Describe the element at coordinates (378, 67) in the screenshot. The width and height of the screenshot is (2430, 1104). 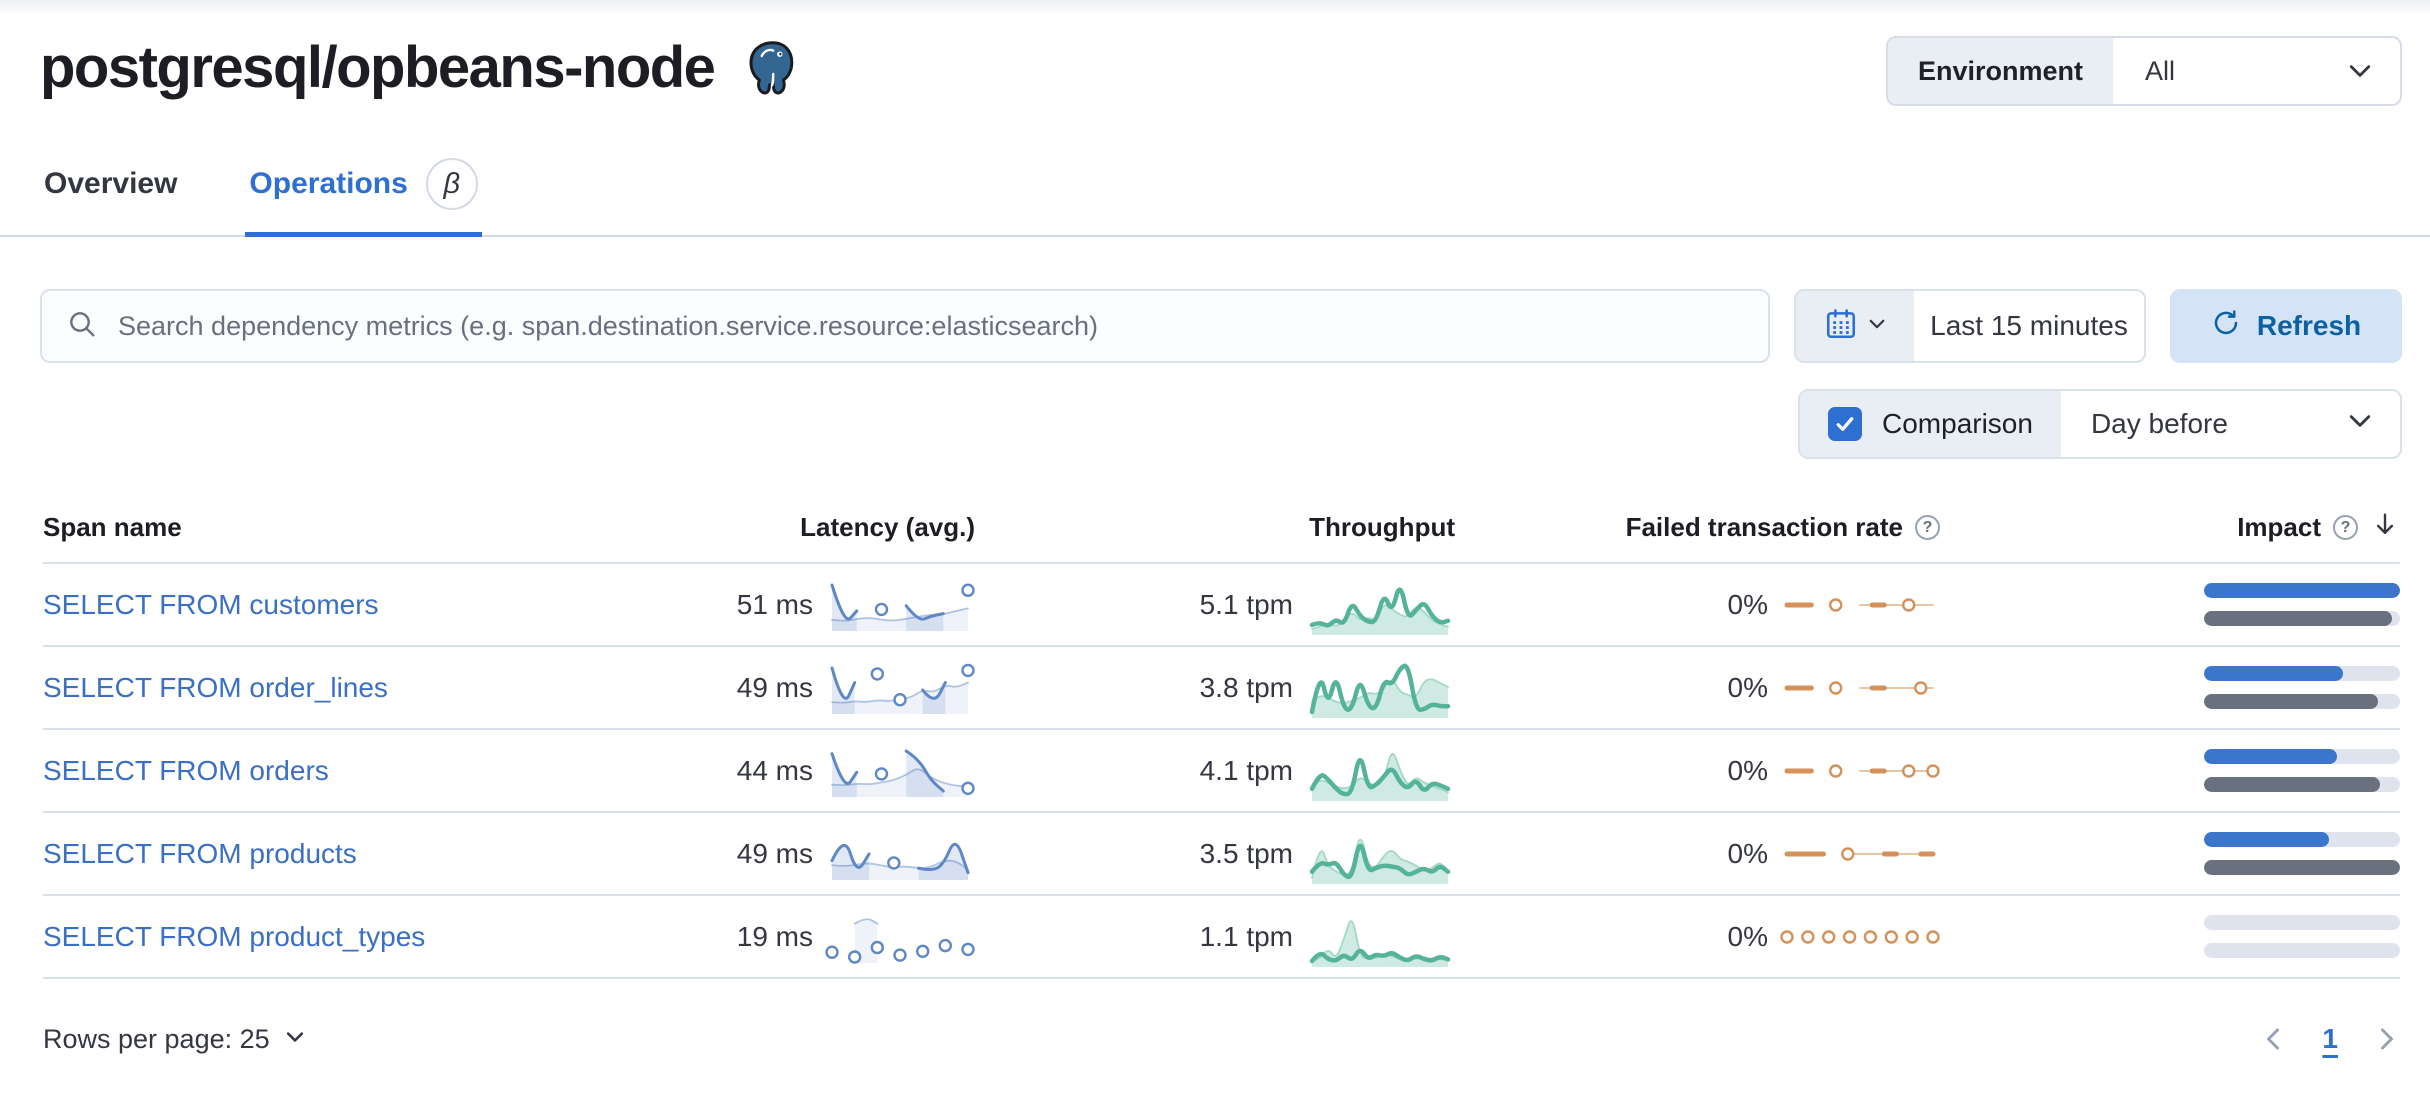
I see `page-title: postgresql/opbeans-node` at that location.